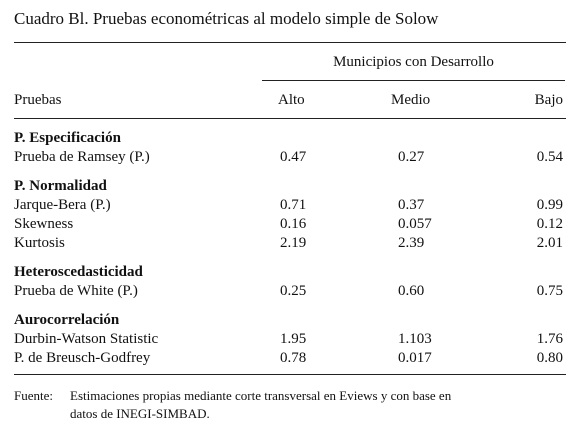 The height and width of the screenshot is (424, 580). Describe the element at coordinates (290, 374) in the screenshot. I see `bottom-rule` at that location.